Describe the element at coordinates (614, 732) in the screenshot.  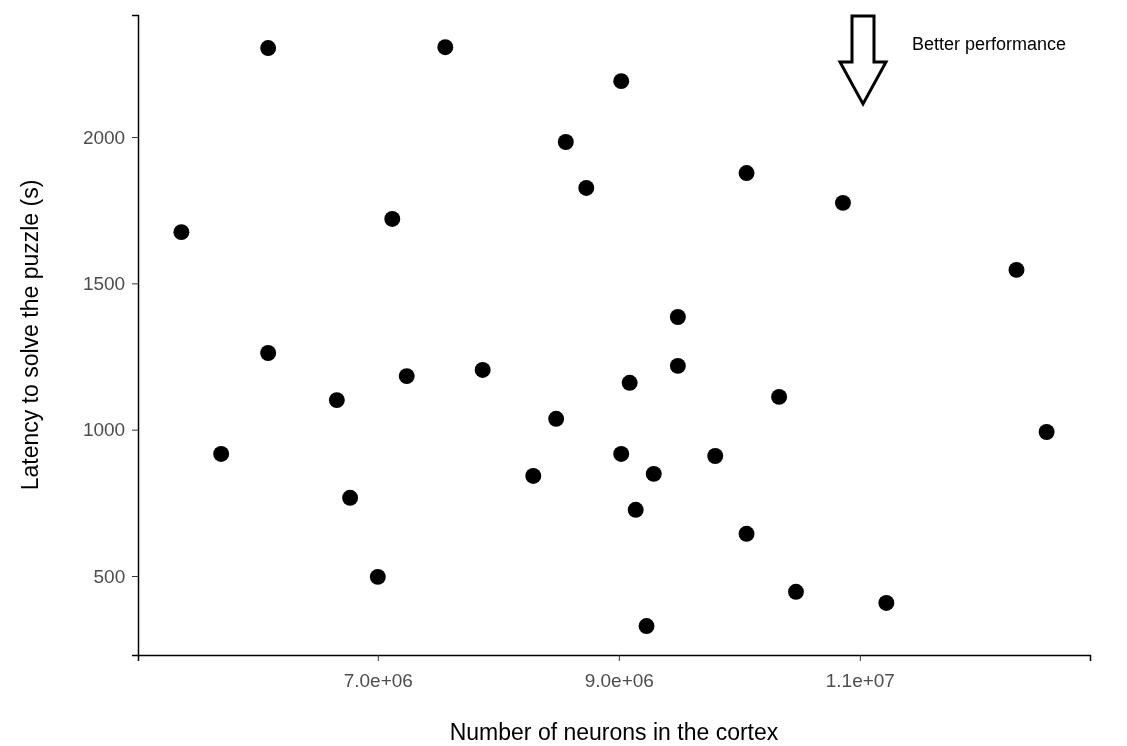
I see `x-axis-title: Number of neurons in the cortex` at that location.